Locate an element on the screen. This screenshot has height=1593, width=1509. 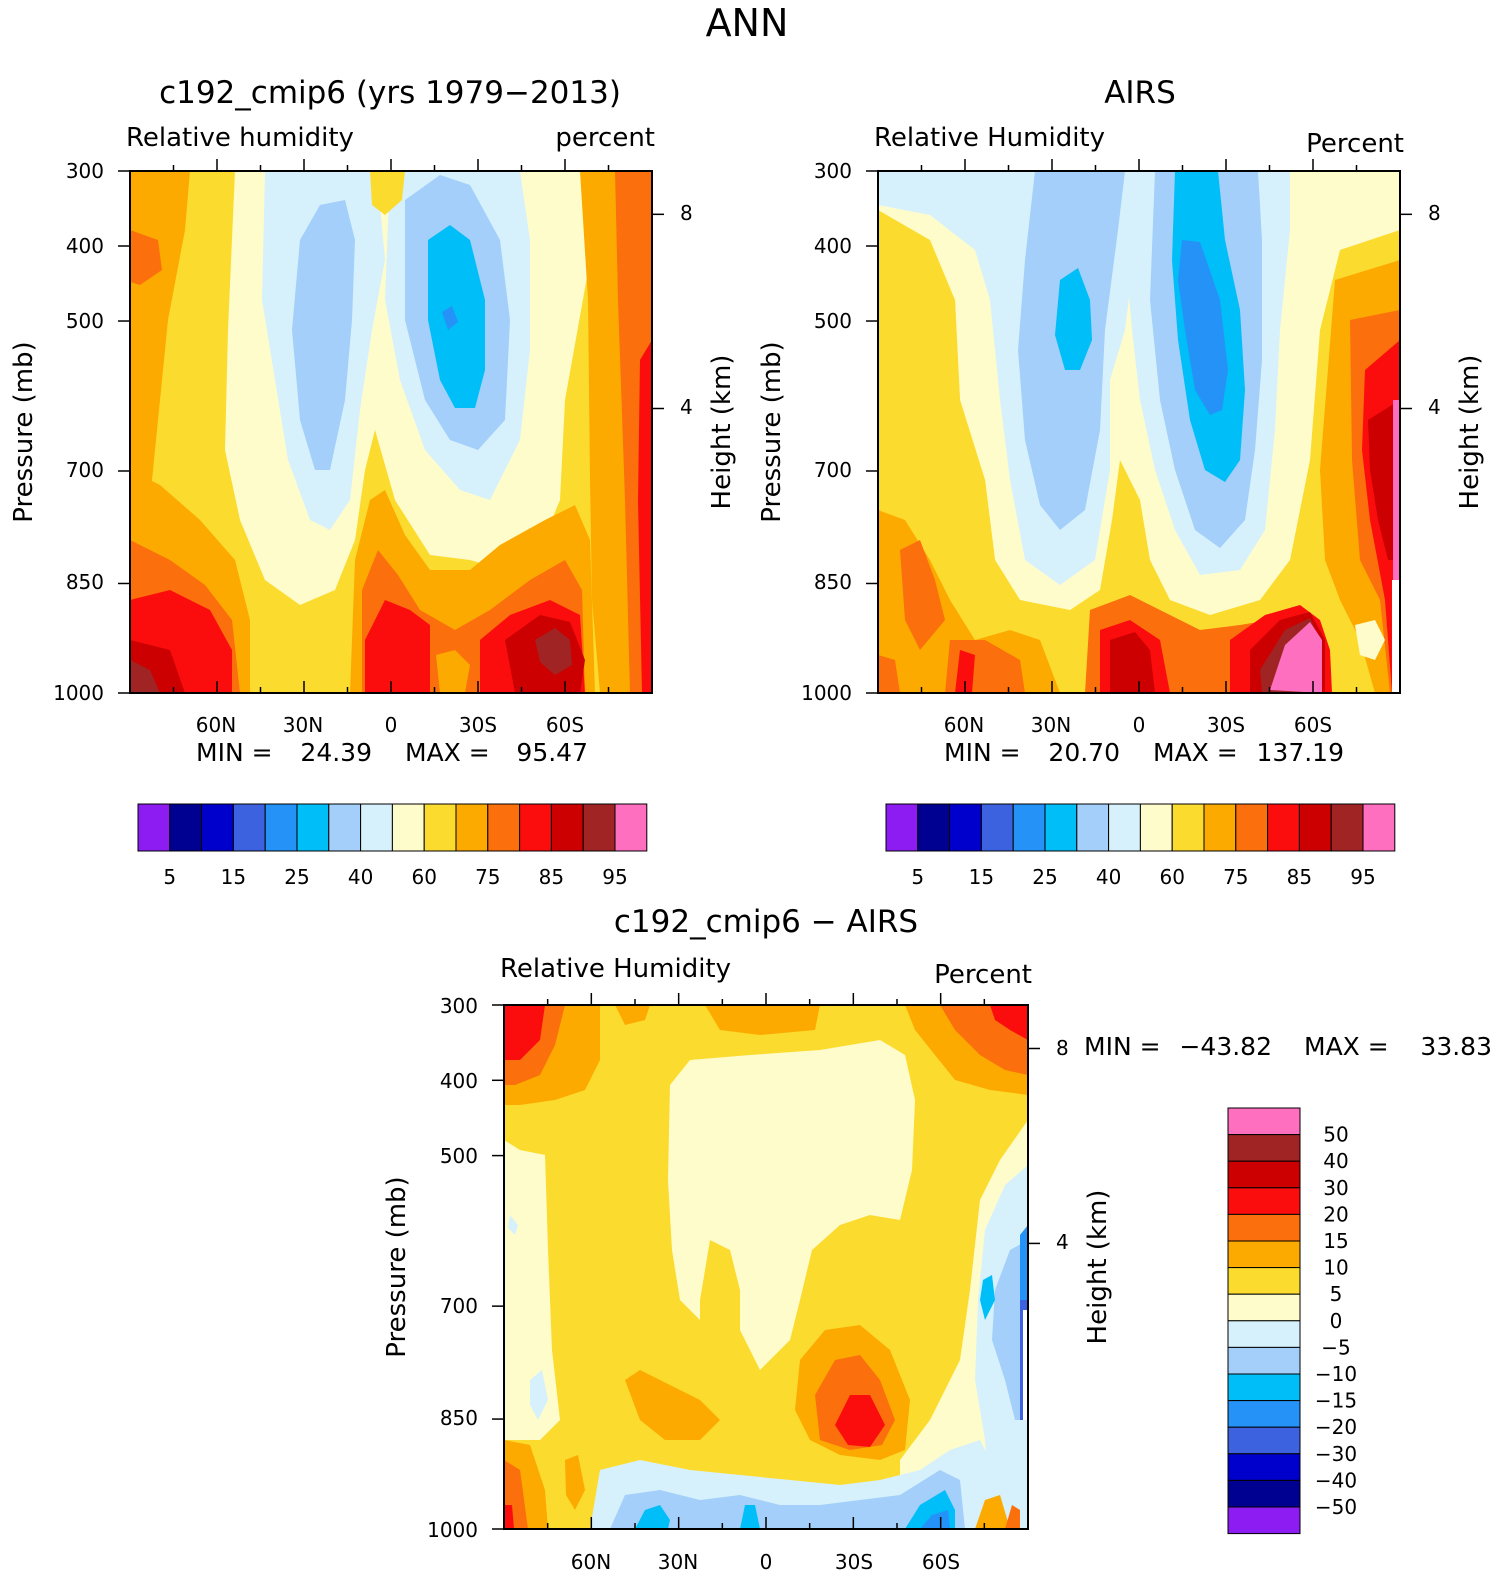
y-tick-labels: 300 400 500 700 850 1000 8 4 is located at coordinates (1121, 432).